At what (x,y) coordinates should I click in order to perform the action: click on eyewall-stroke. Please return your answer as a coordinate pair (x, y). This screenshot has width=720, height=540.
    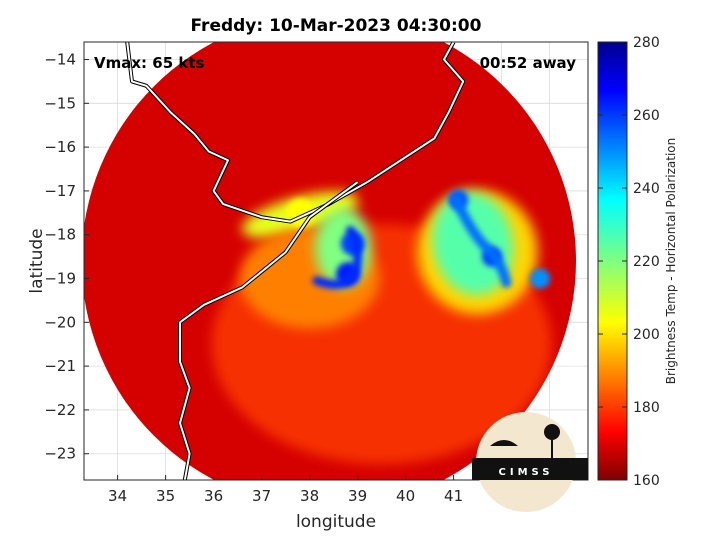
    Looking at the image, I should click on (337, 257).